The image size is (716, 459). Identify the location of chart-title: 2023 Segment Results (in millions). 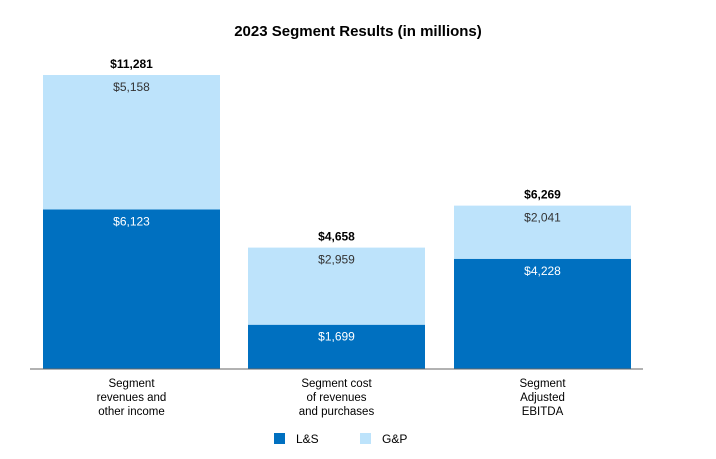
(358, 31).